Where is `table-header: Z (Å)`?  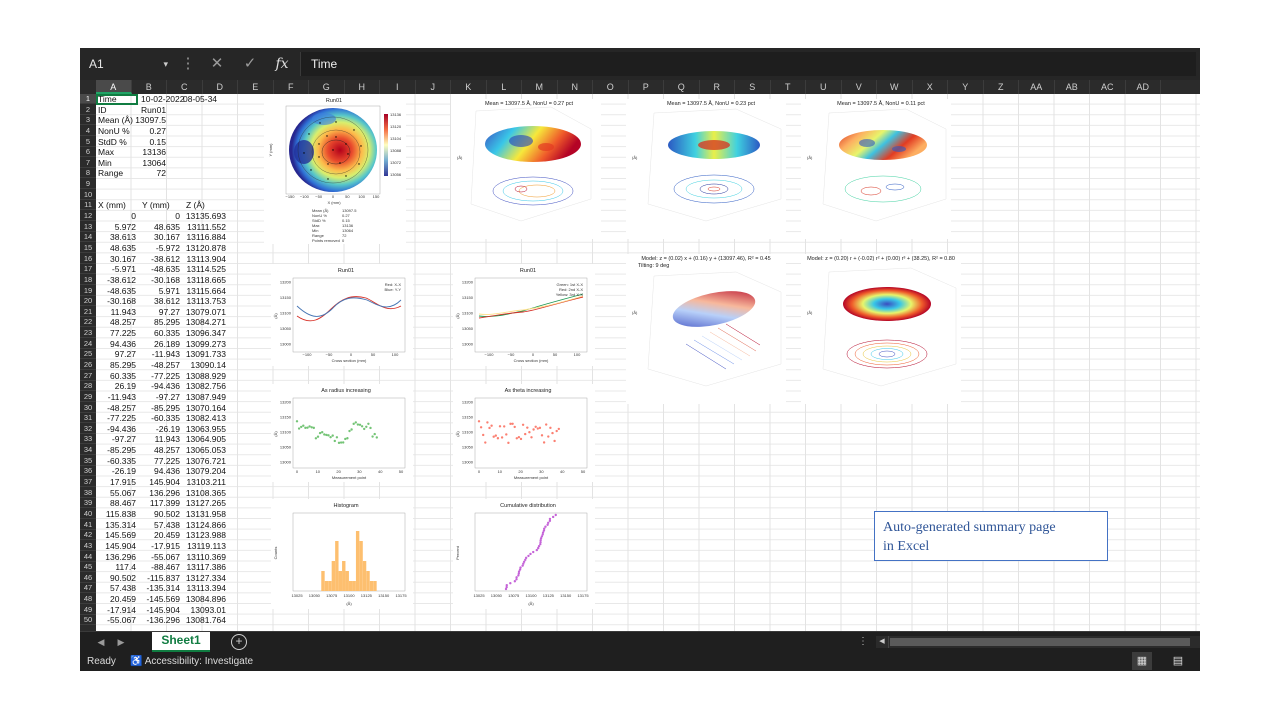 table-header: Z (Å) is located at coordinates (195, 205).